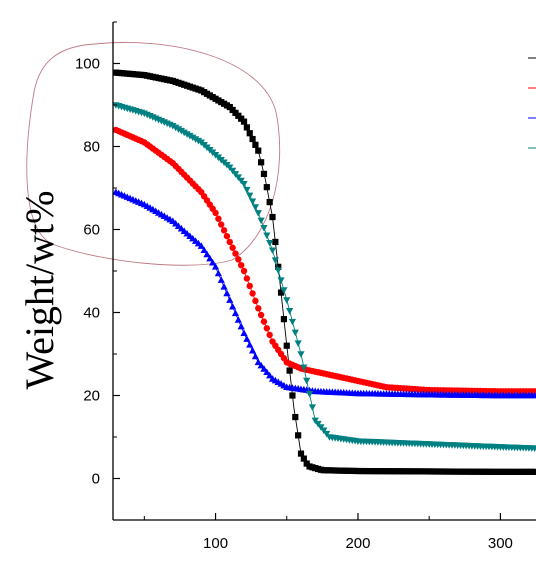 This screenshot has height=567, width=536. Describe the element at coordinates (215, 543) in the screenshot. I see `x-tick-label: 100` at that location.